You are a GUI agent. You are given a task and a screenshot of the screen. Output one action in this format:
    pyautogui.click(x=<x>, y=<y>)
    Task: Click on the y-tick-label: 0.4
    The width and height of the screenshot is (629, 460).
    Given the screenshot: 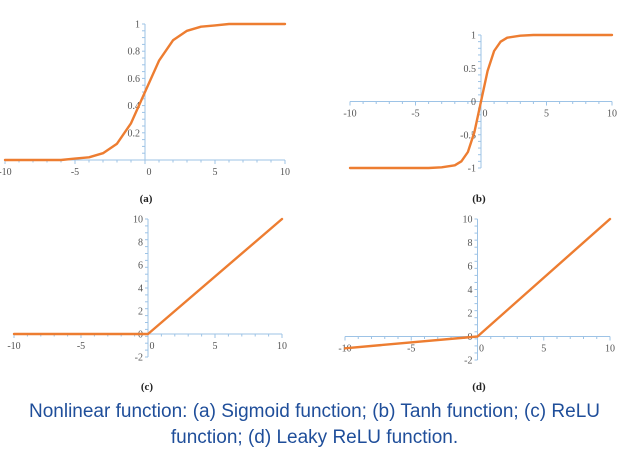 What is the action you would take?
    pyautogui.click(x=134, y=106)
    